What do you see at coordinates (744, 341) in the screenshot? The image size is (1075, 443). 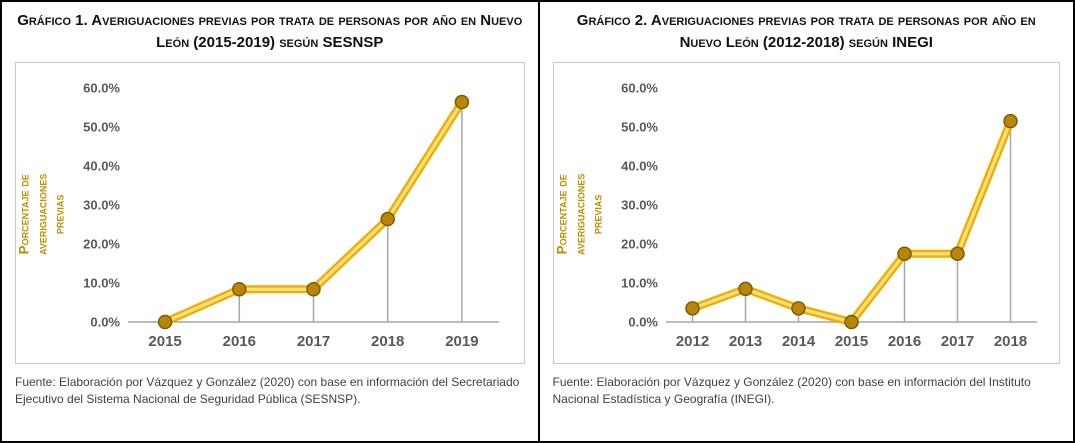 I see `x-tick-label: 2013` at bounding box center [744, 341].